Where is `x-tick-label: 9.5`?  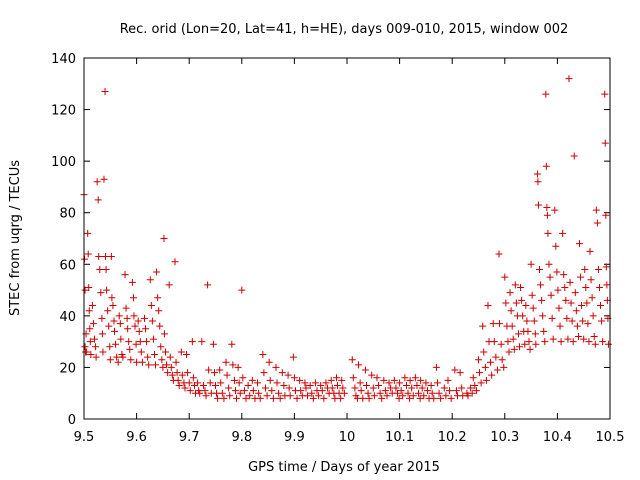 x-tick-label: 9.5 is located at coordinates (84, 437).